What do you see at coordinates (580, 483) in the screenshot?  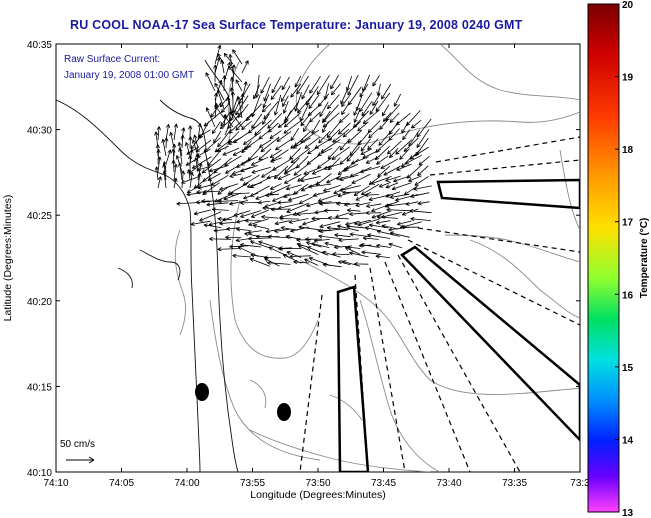 I see `x-tick-label: 73:3` at bounding box center [580, 483].